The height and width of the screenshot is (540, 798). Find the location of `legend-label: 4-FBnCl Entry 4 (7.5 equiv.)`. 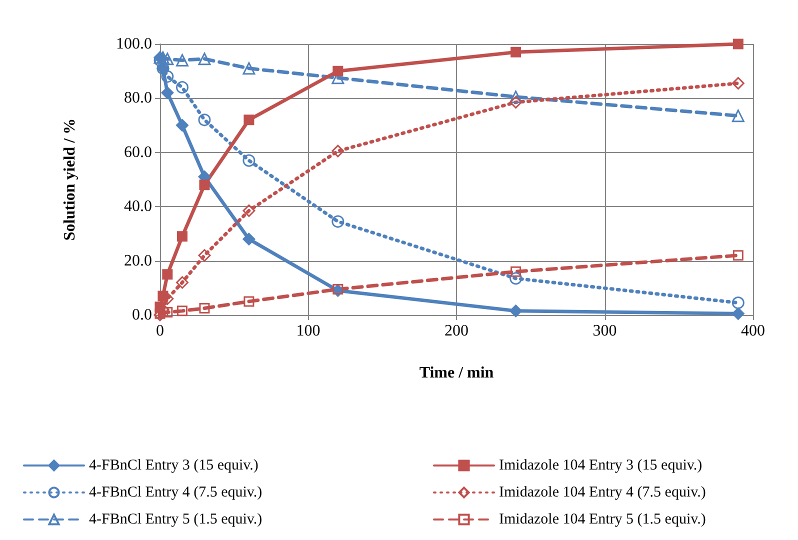

legend-label: 4-FBnCl Entry 4 (7.5 equiv.) is located at coordinates (175, 492).